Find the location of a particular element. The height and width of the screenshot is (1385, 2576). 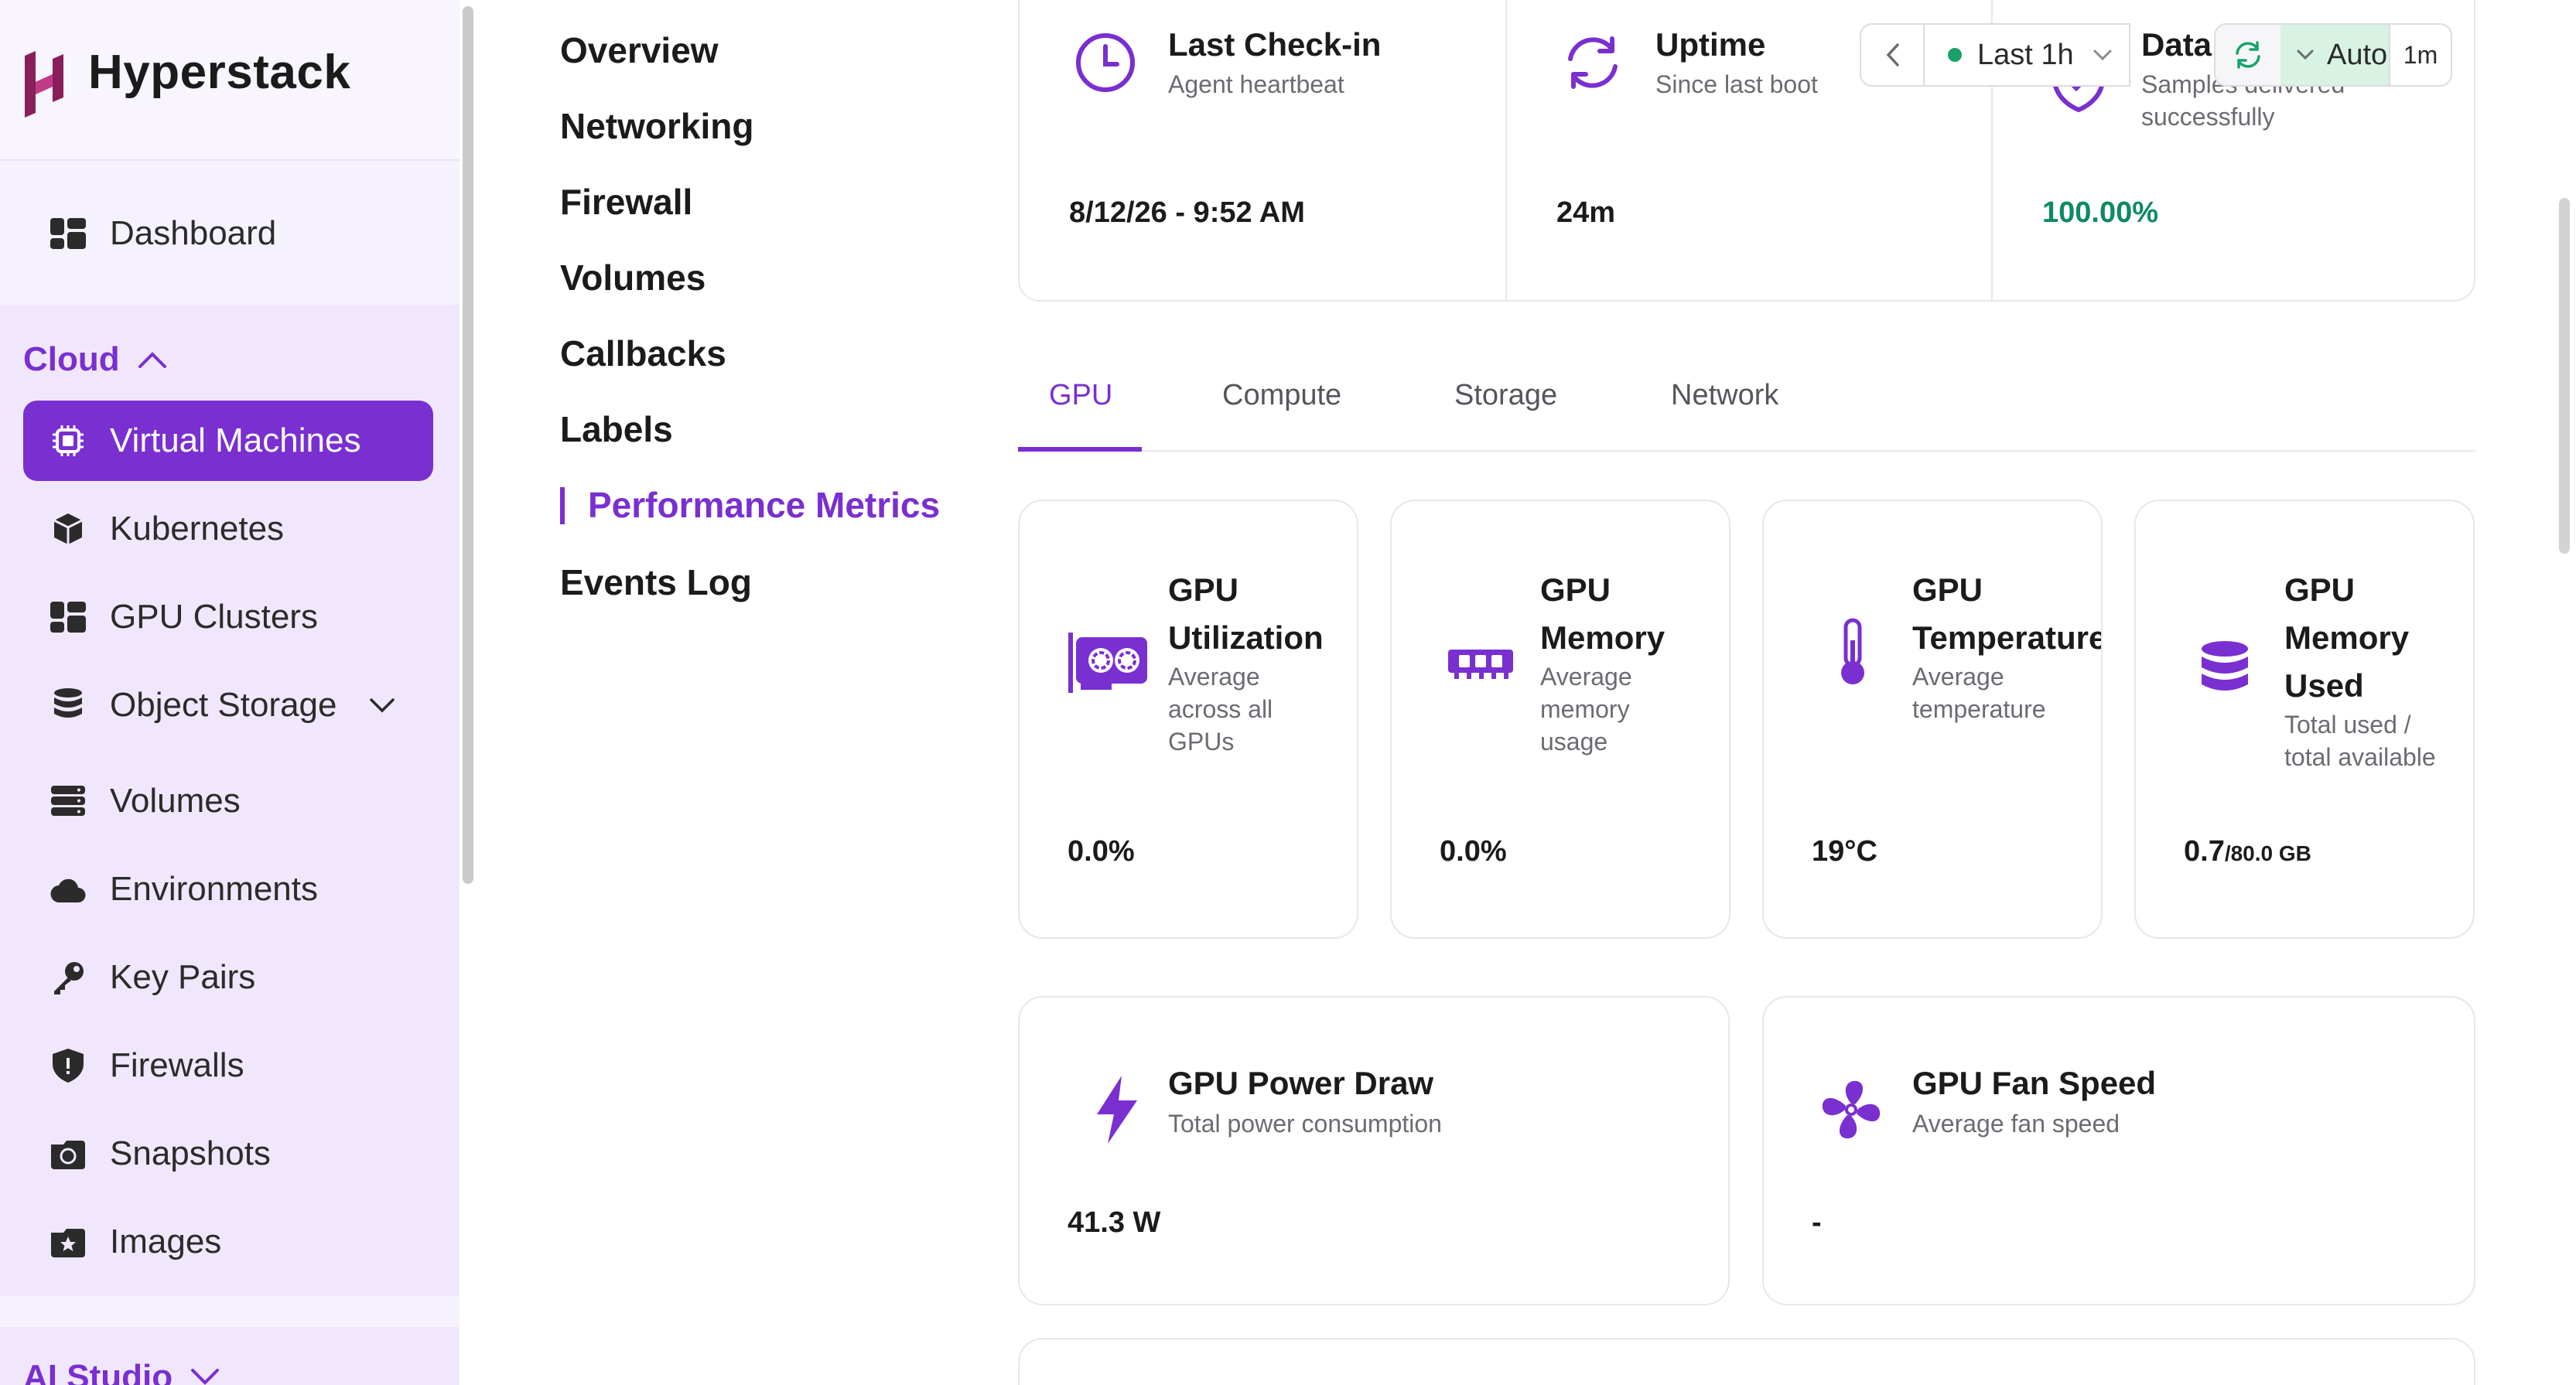

sidebar-scrollbar is located at coordinates (468, 445).